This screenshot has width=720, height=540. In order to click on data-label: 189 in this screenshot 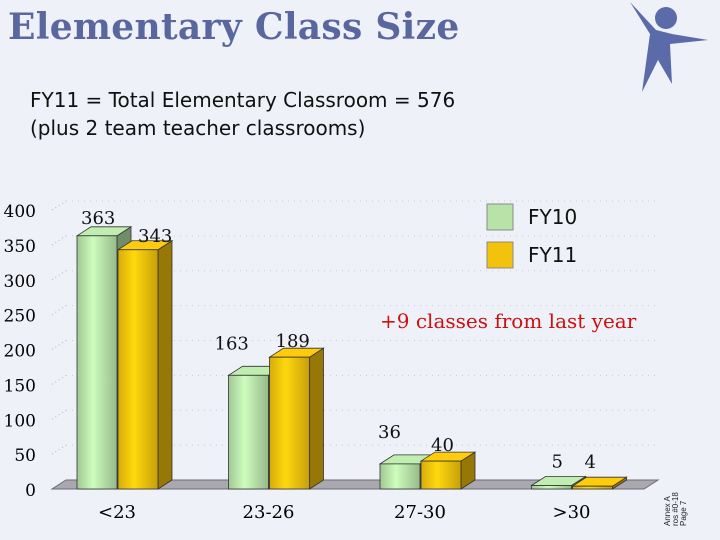, I will do `click(293, 341)`.